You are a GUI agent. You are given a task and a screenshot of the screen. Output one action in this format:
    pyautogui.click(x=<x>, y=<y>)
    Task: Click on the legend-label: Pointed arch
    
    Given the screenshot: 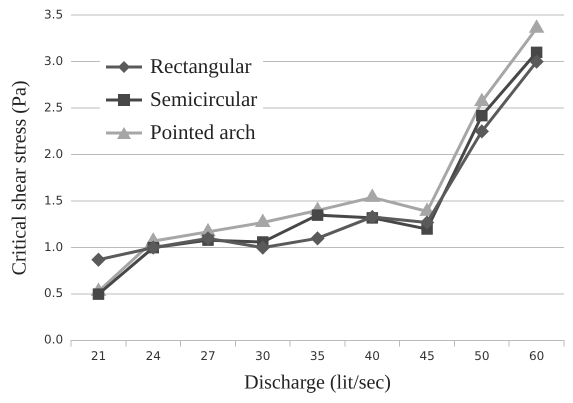 What is the action you would take?
    pyautogui.click(x=203, y=132)
    